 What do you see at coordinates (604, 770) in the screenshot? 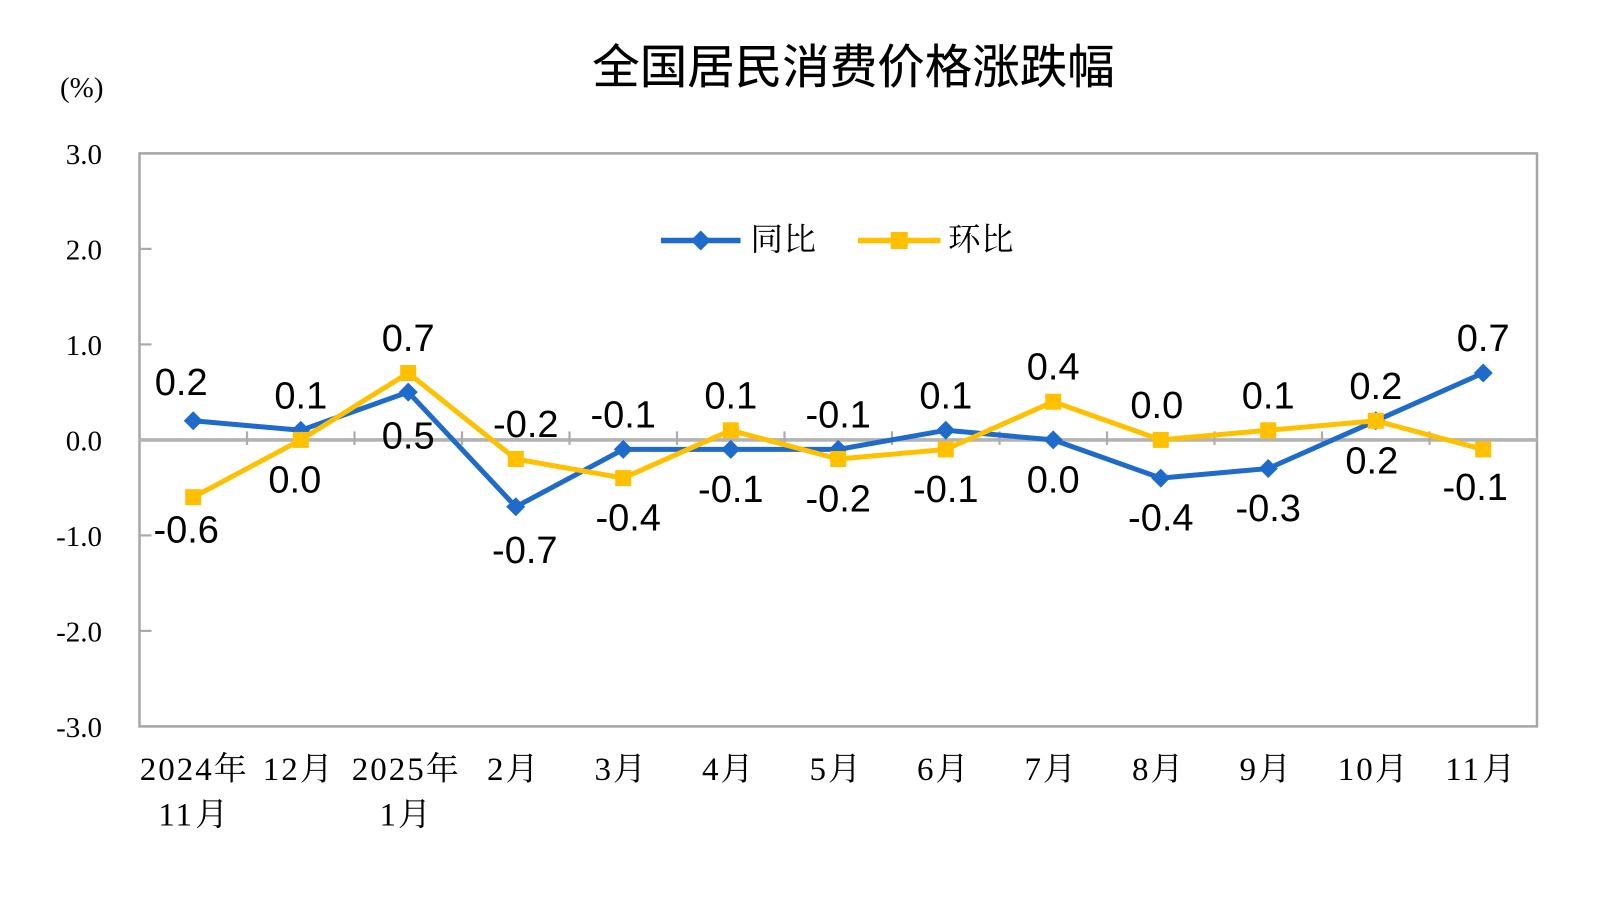
I see `svg-text: 3` at bounding box center [604, 770].